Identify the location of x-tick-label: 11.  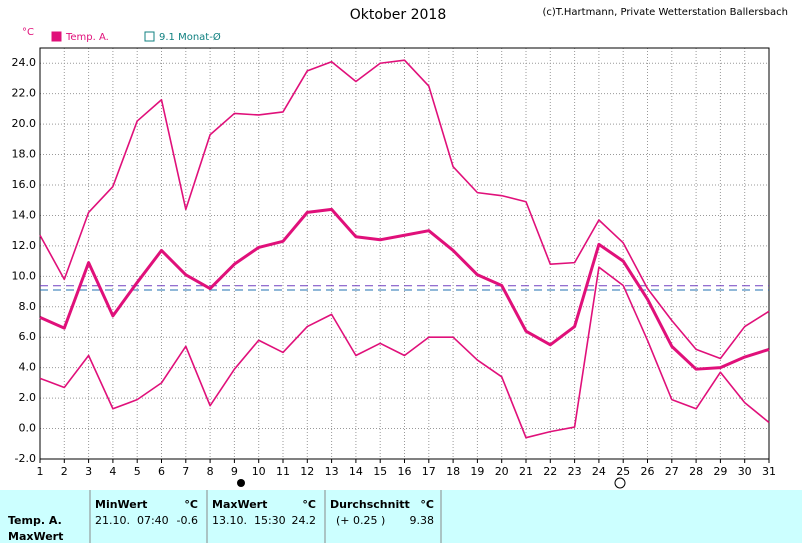
(283, 471).